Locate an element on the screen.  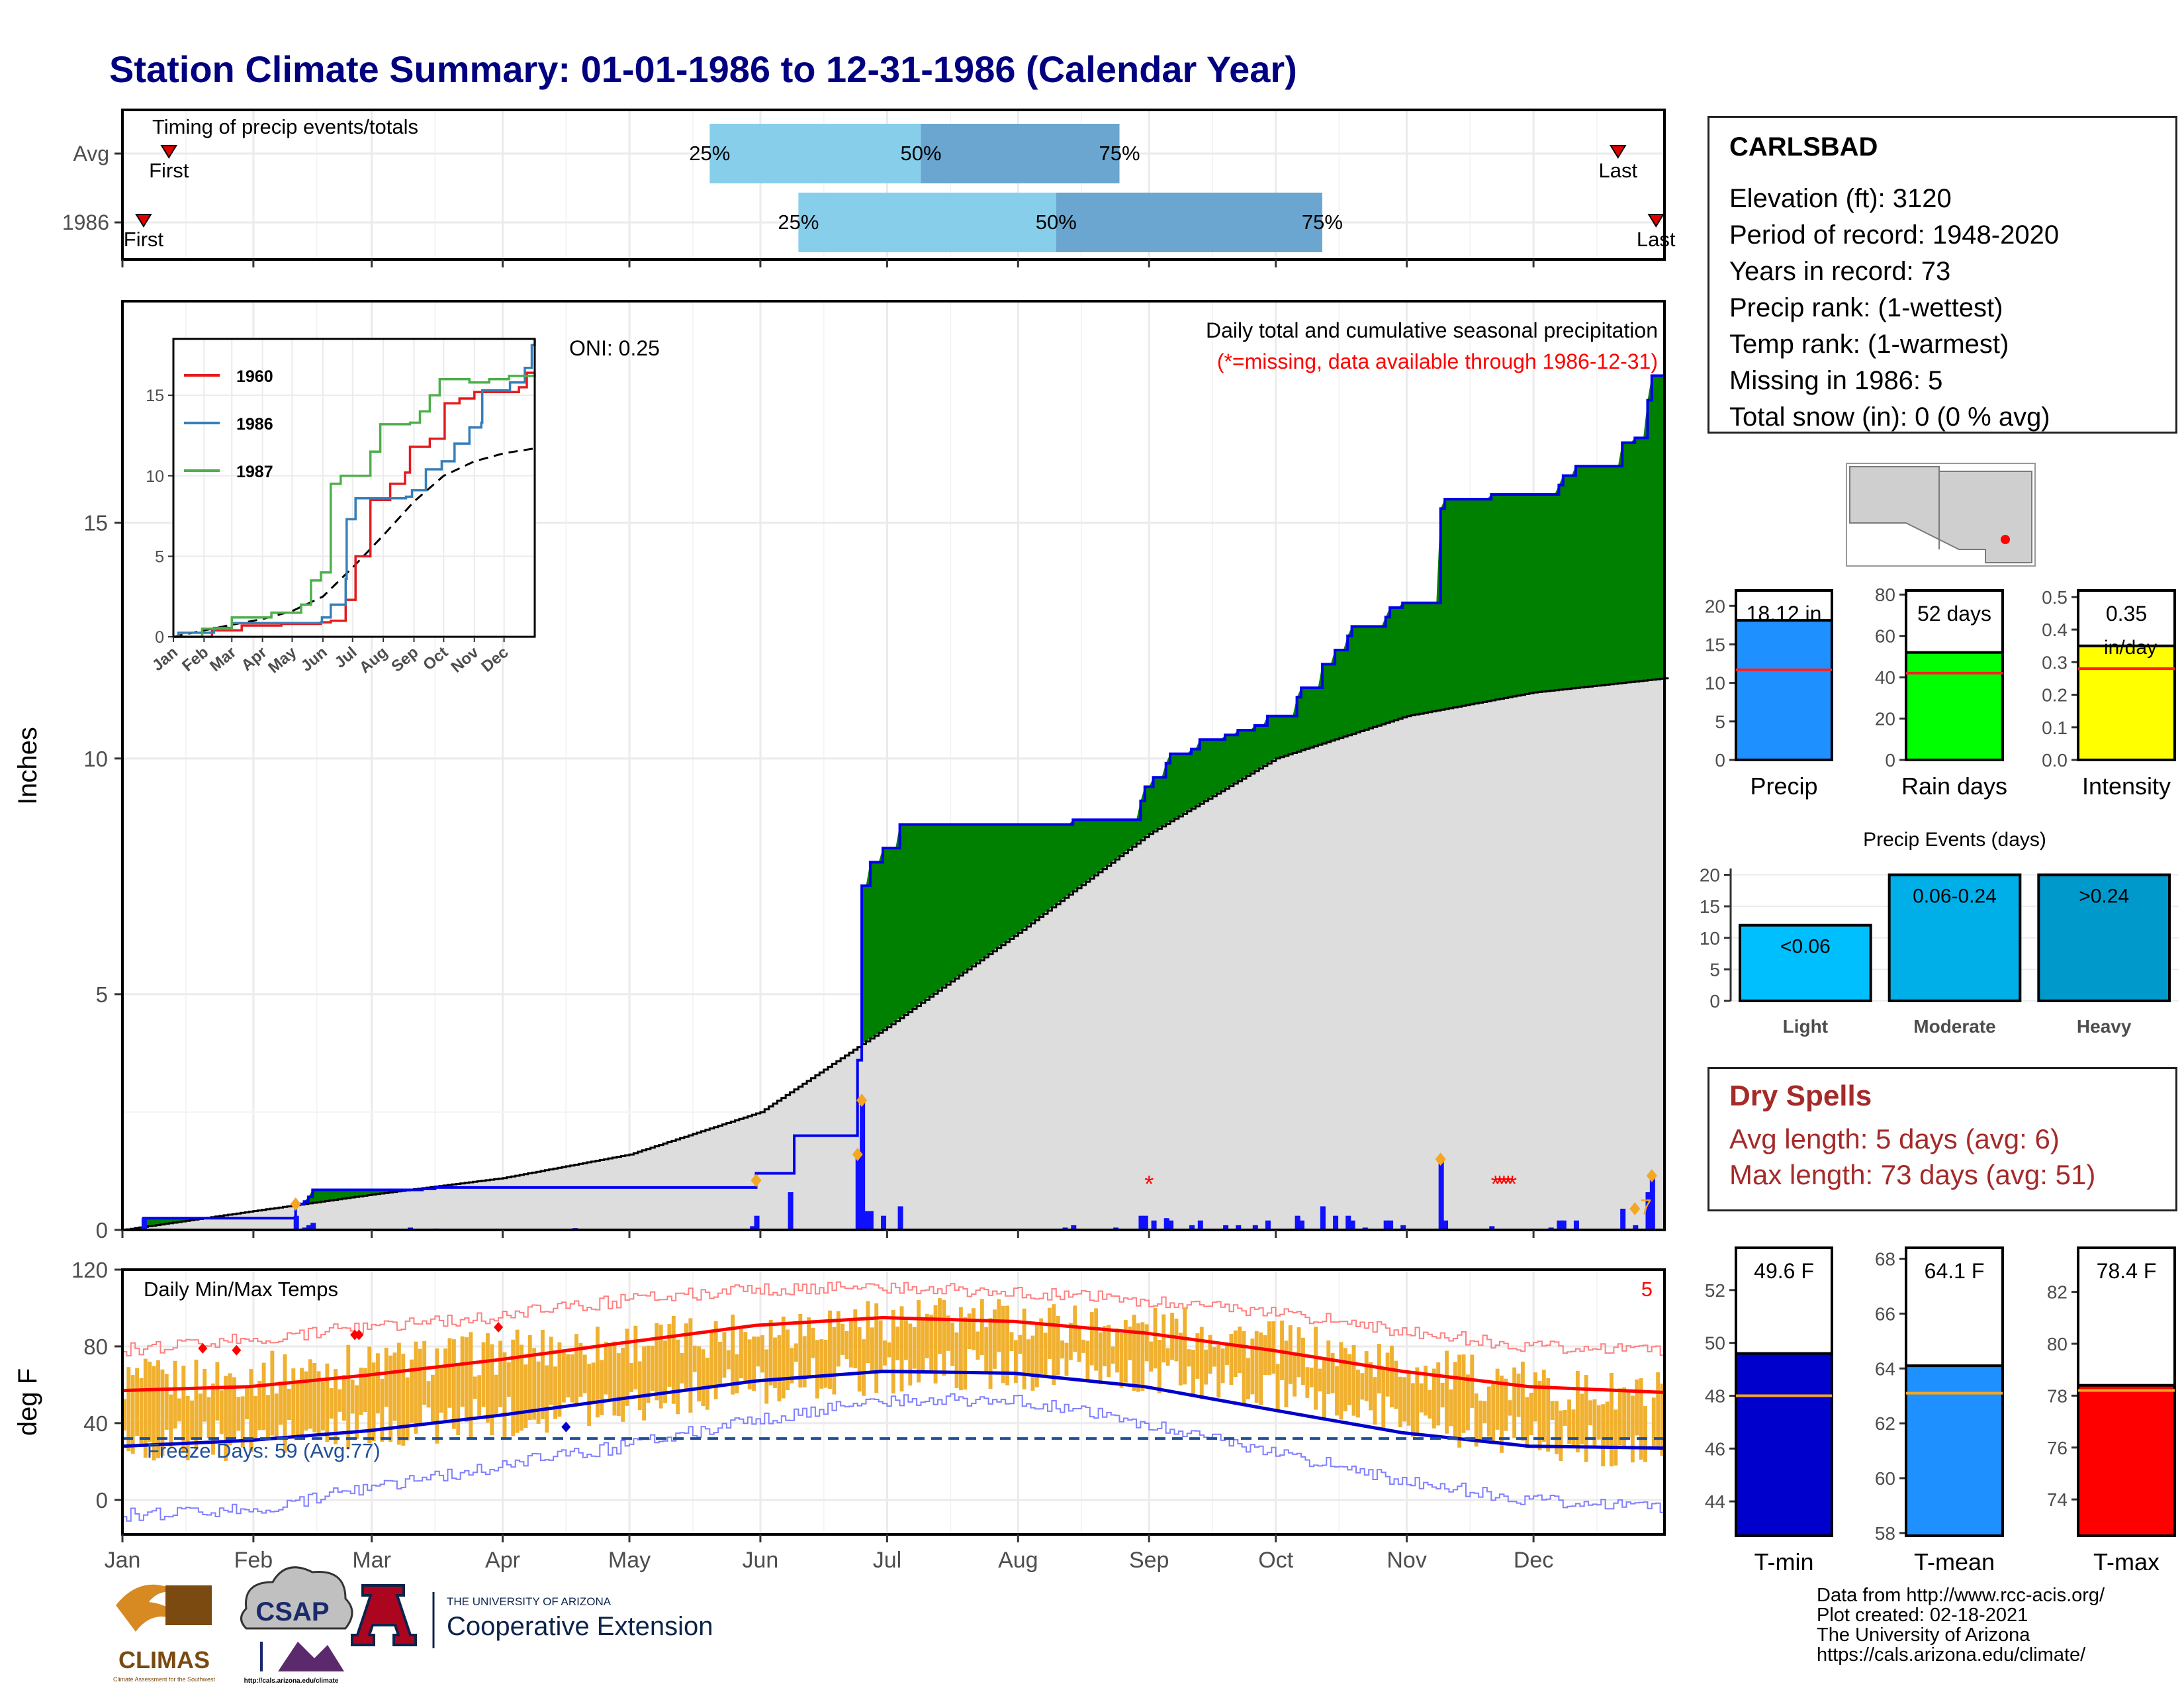
intensity-ytick-label: 0.3 is located at coordinates (2055, 662).